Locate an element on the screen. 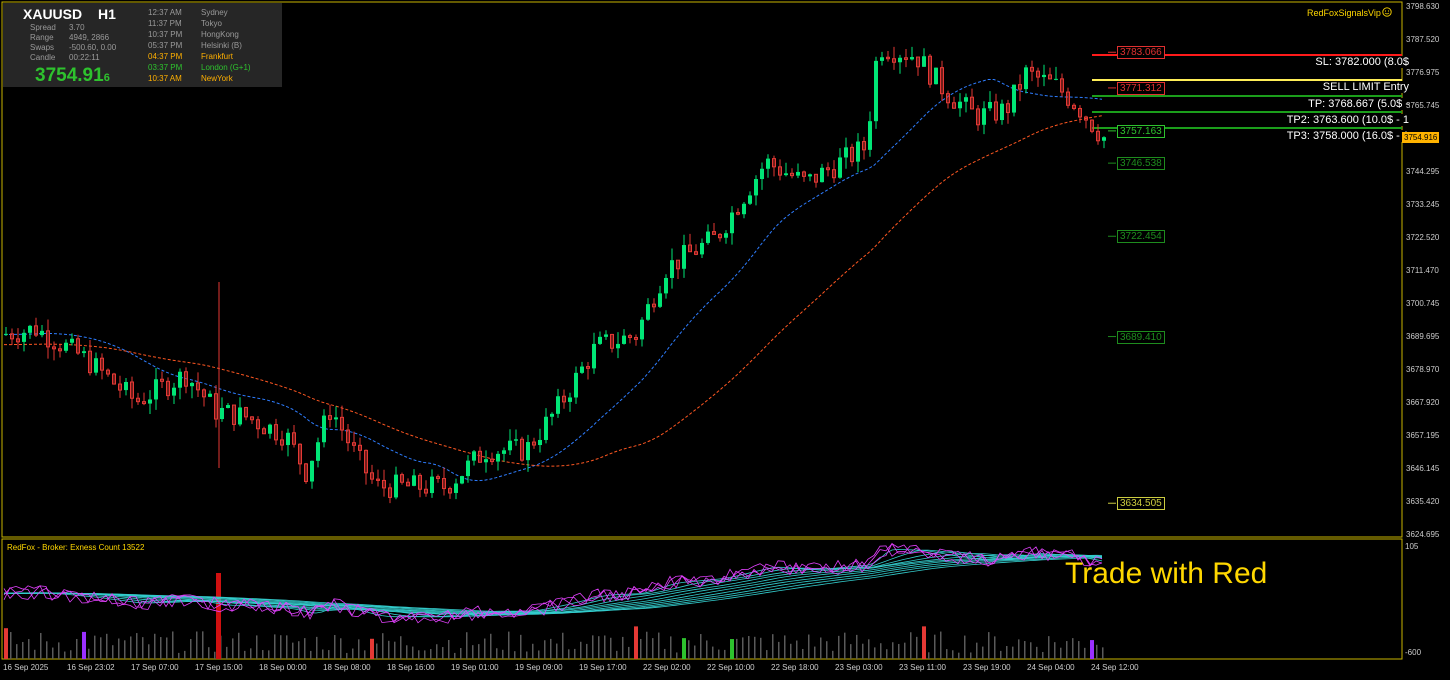 The image size is (1450, 680). session-time: 10:37 AM is located at coordinates (165, 78).